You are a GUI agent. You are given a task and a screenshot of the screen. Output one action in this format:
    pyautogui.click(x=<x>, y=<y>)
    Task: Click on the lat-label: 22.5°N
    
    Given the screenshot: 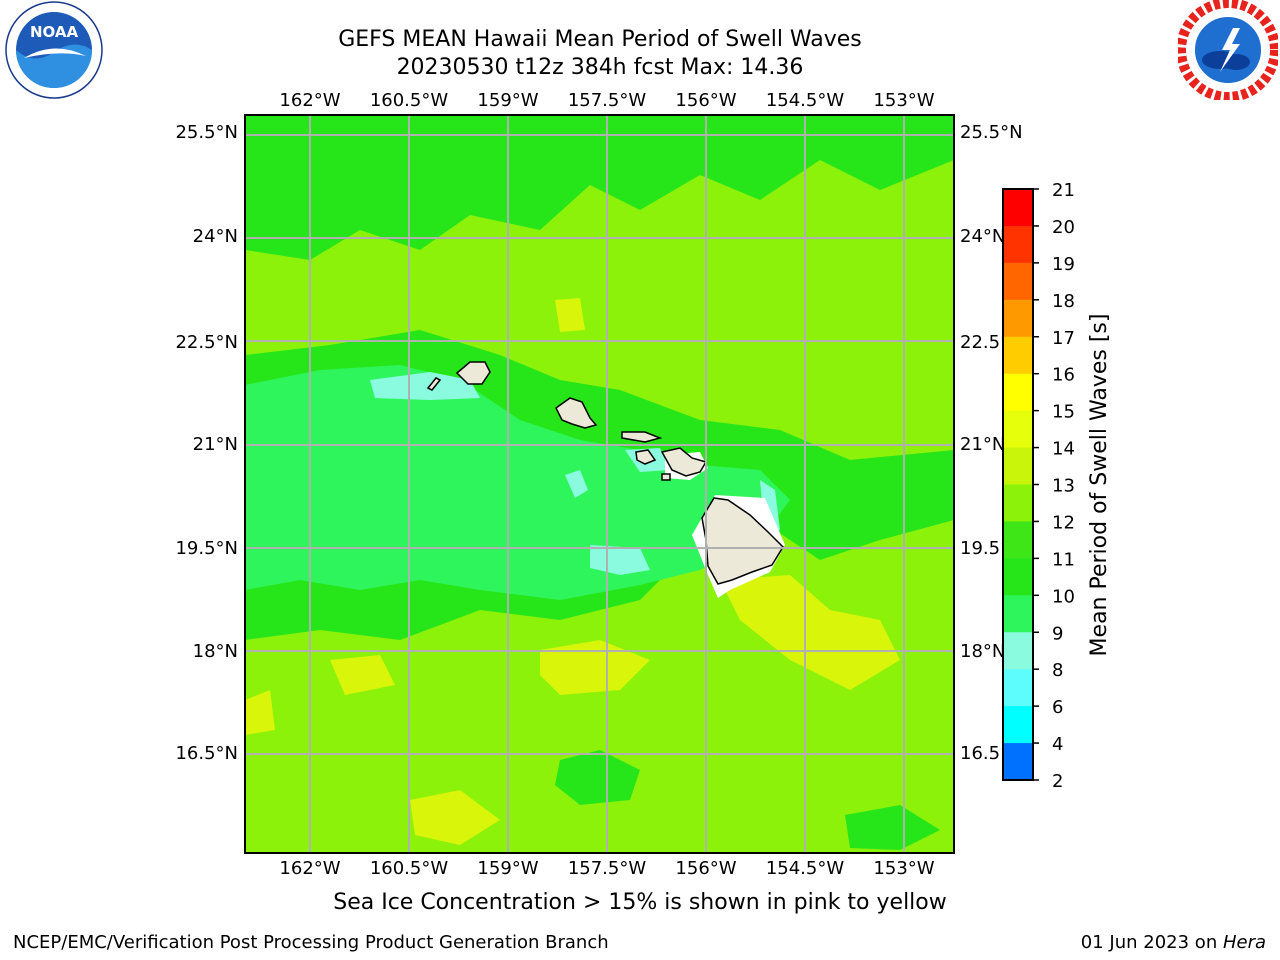 What is the action you would take?
    pyautogui.click(x=206, y=342)
    